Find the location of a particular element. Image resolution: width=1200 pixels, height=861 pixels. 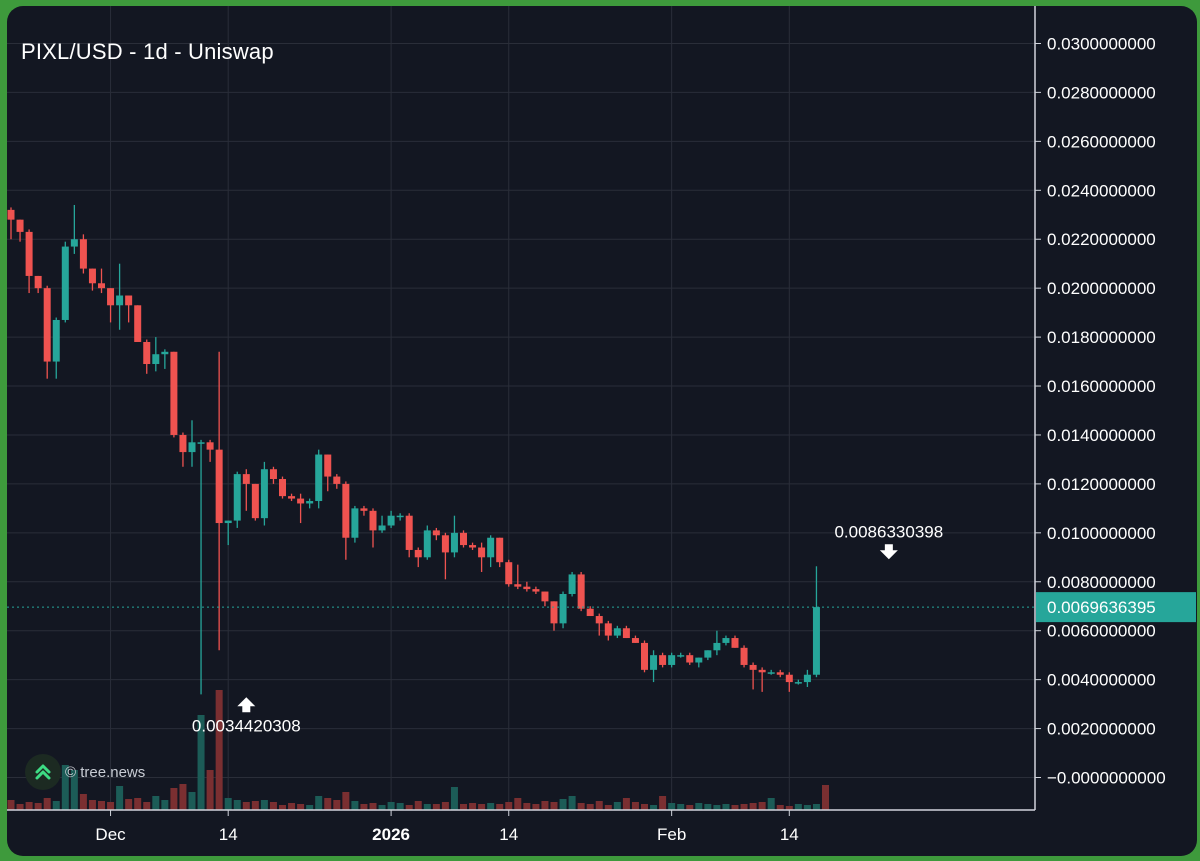

y-tick-label: −0.0000000000 is located at coordinates (1106, 778).